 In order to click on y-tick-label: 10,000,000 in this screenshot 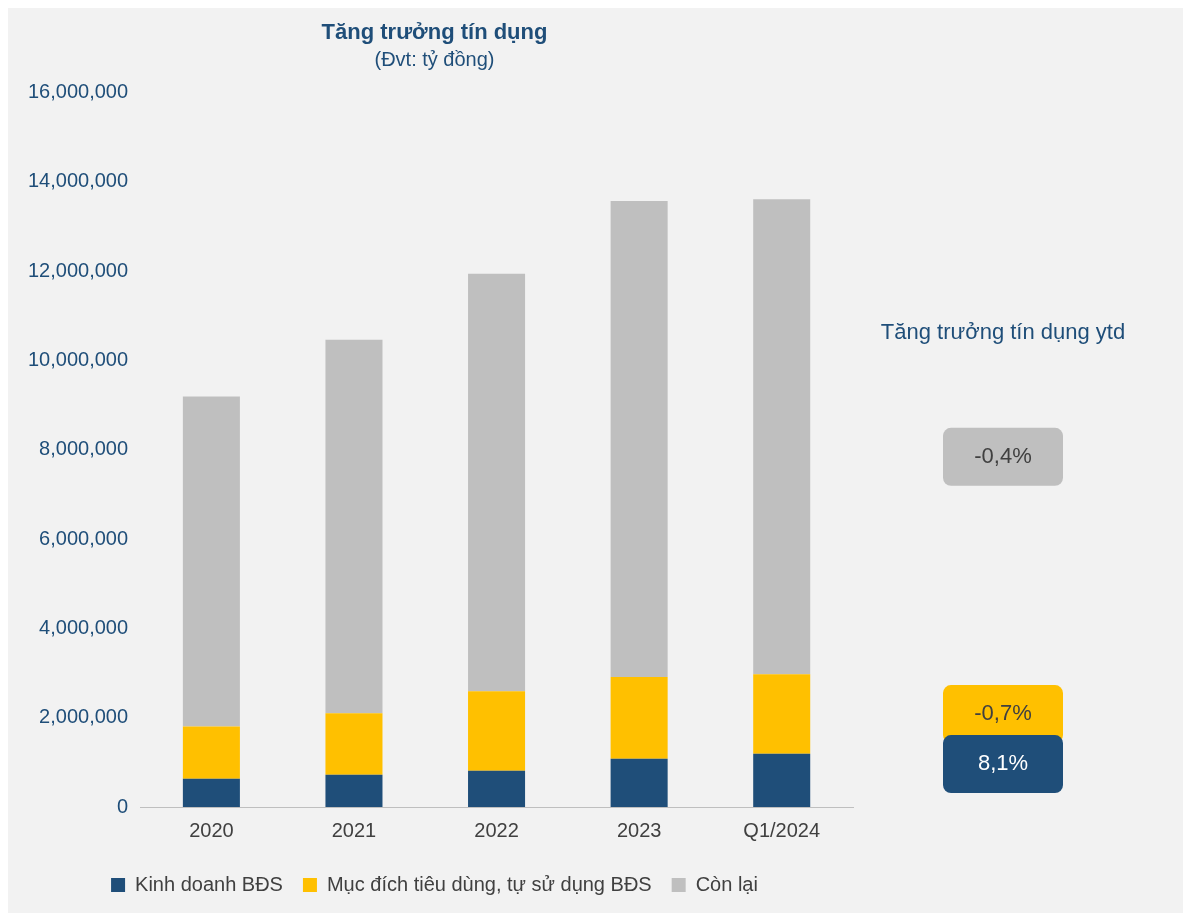, I will do `click(78, 358)`.